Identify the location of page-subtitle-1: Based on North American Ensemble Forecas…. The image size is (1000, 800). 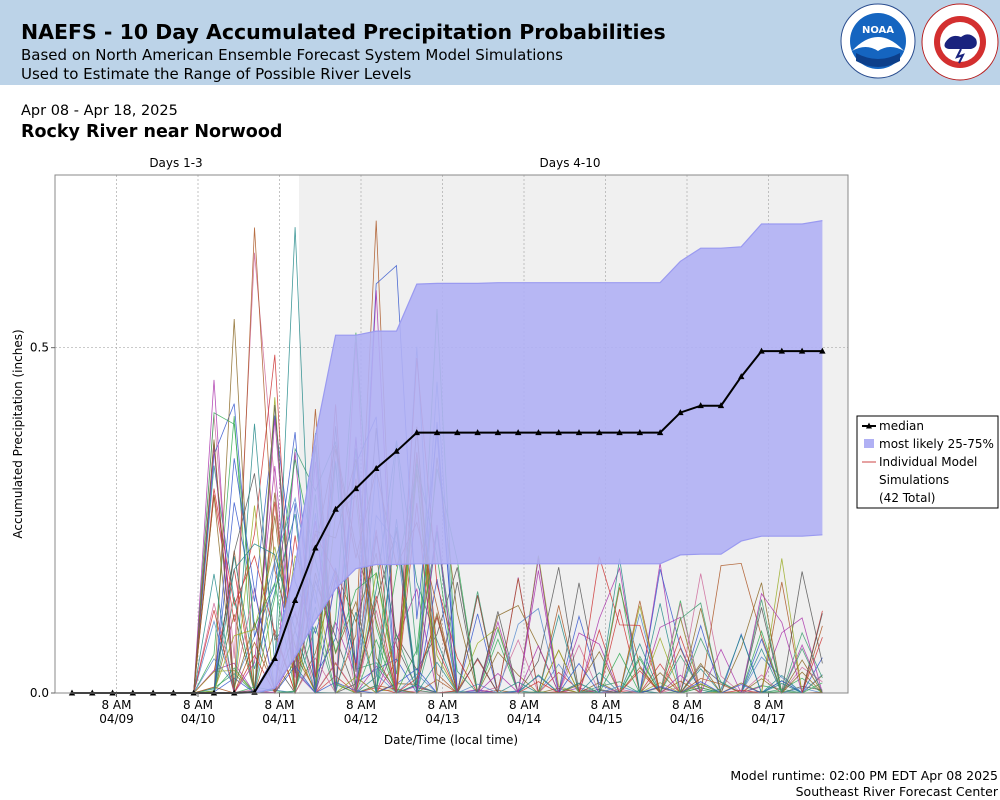
(292, 55).